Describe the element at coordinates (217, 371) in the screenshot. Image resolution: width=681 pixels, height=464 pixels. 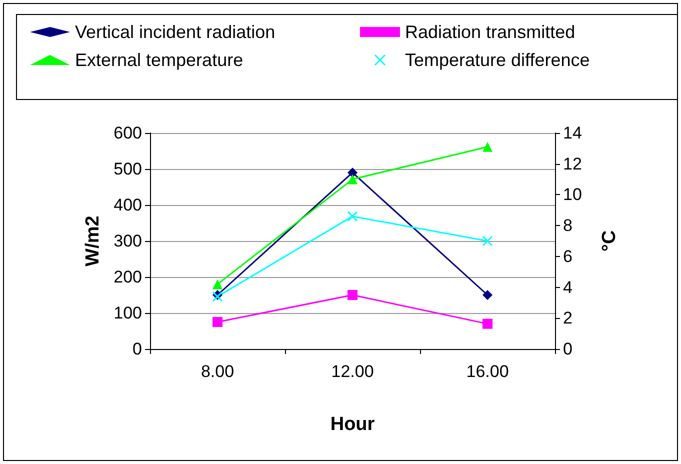
I see `x-tick-label: 8.00` at that location.